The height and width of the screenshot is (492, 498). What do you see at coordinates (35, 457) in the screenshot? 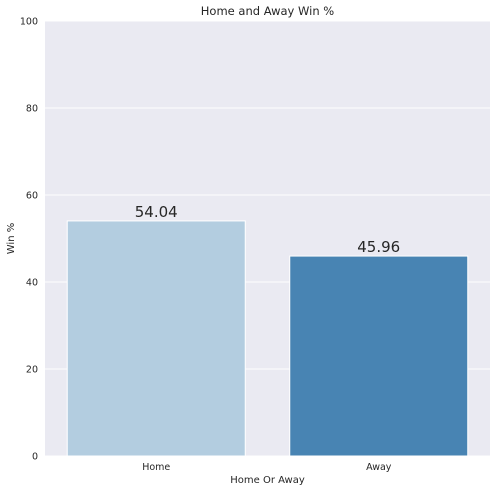
I see `y-tick-label: 0` at bounding box center [35, 457].